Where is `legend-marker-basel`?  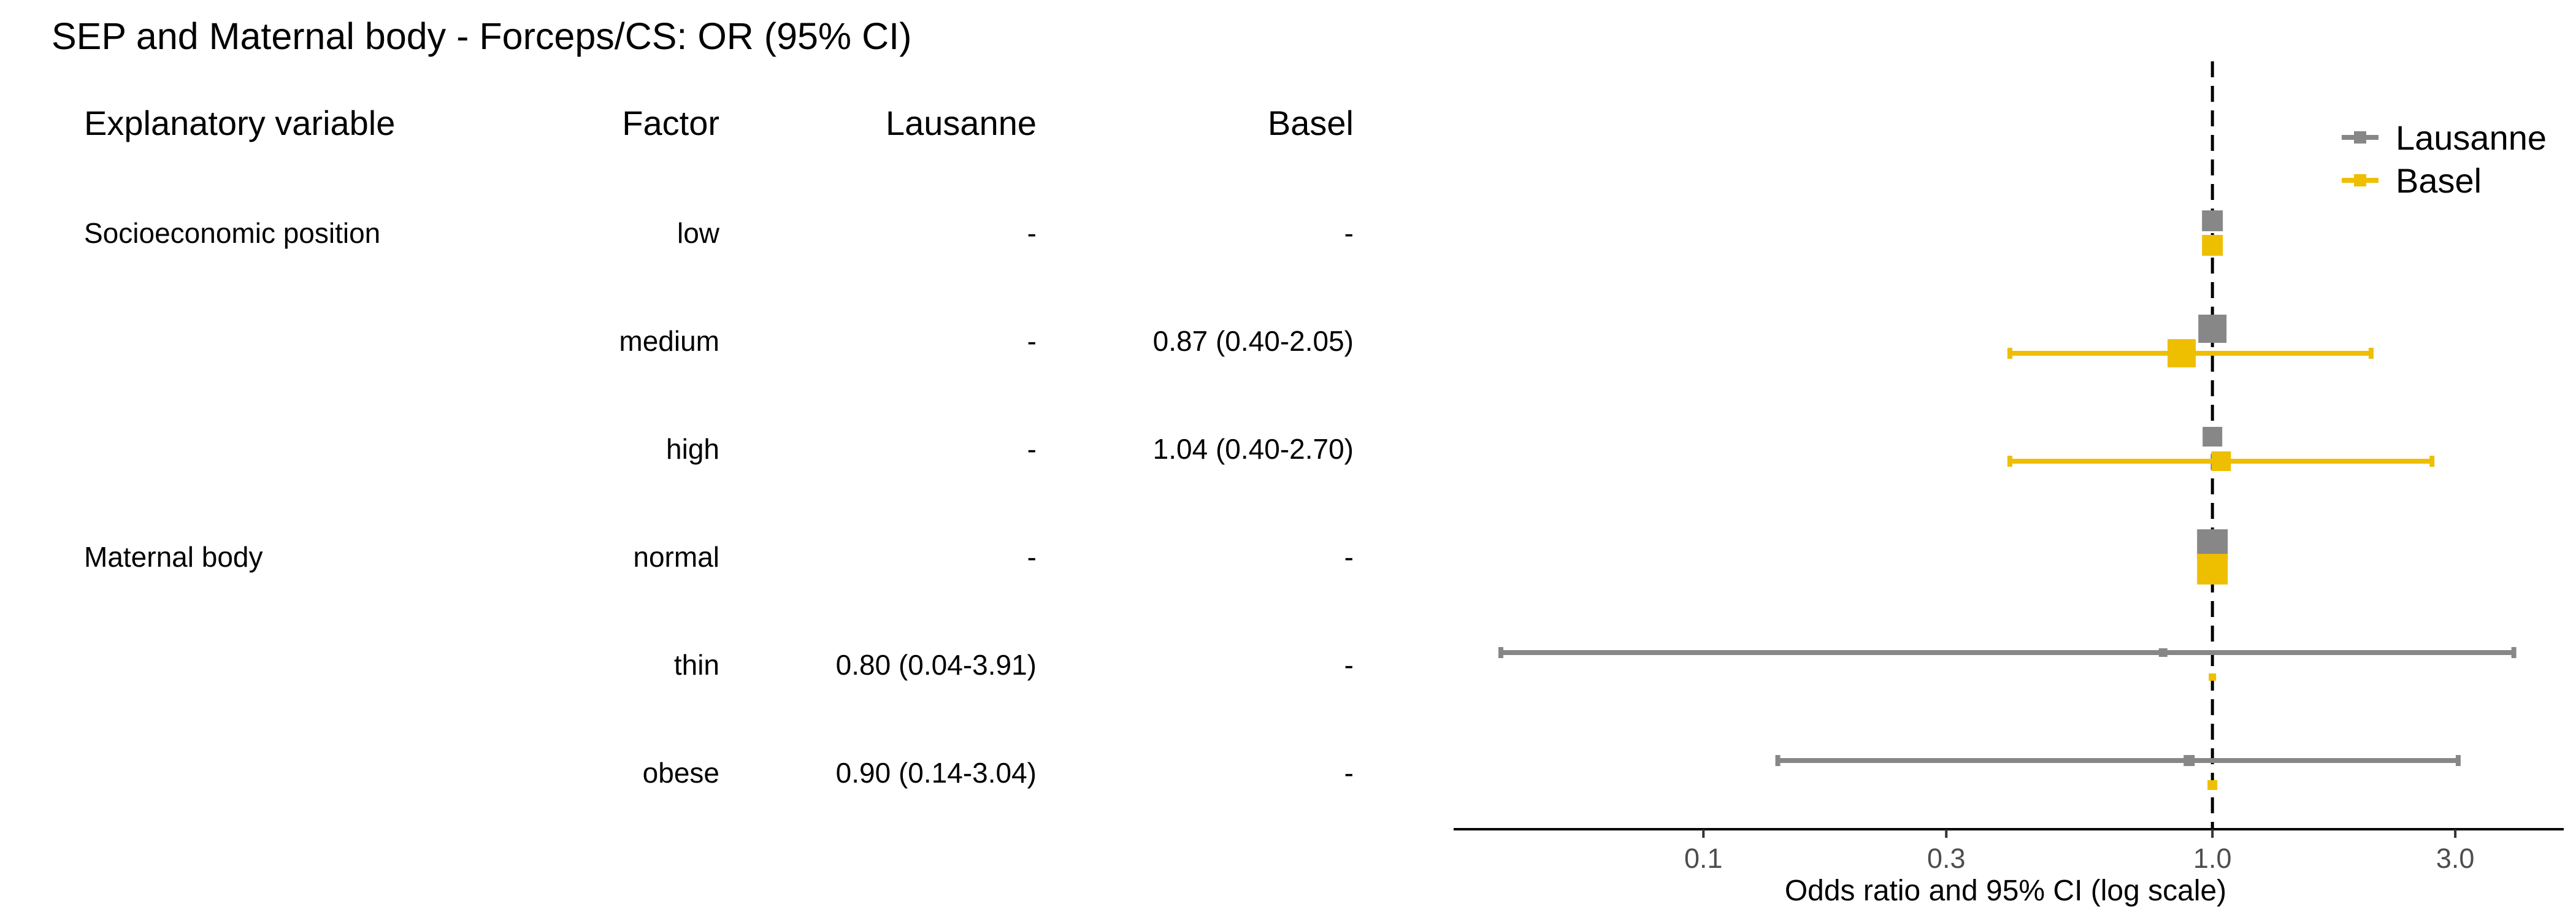 legend-marker-basel is located at coordinates (2360, 180).